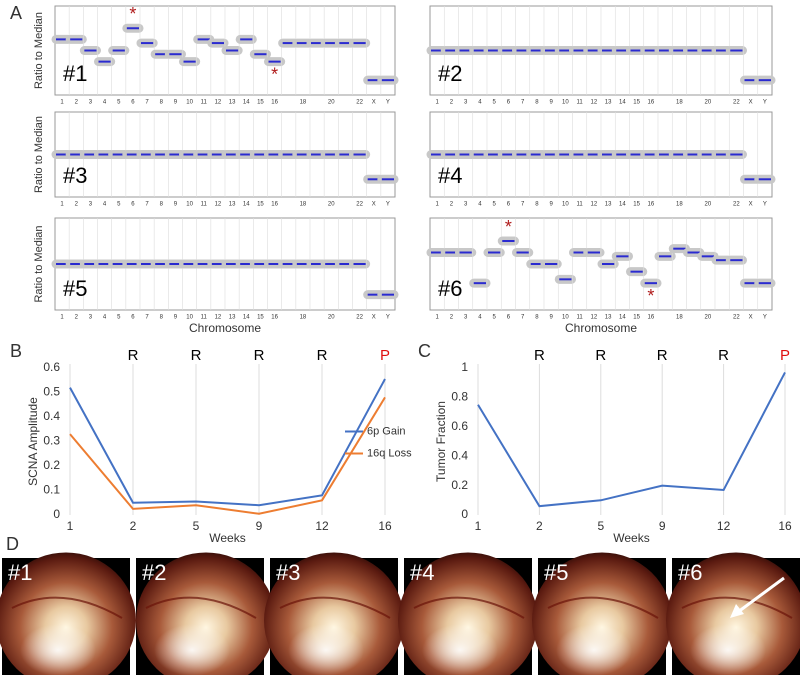  I want to click on image-label: #3, so click(288, 572).